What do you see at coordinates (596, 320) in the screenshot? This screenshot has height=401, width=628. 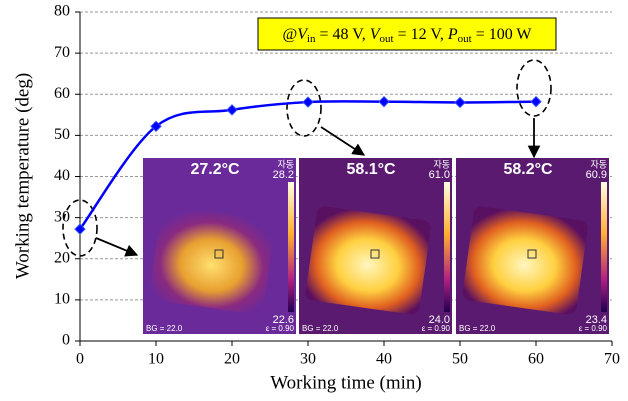 I see `thermal-min: 23.4` at bounding box center [596, 320].